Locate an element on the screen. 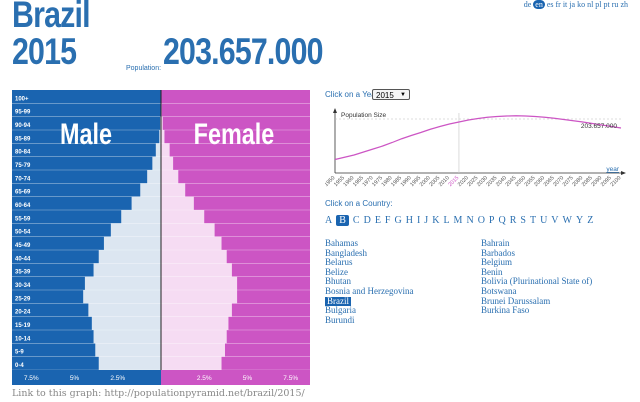 The image size is (640, 402). letter-p: P is located at coordinates (491, 220).